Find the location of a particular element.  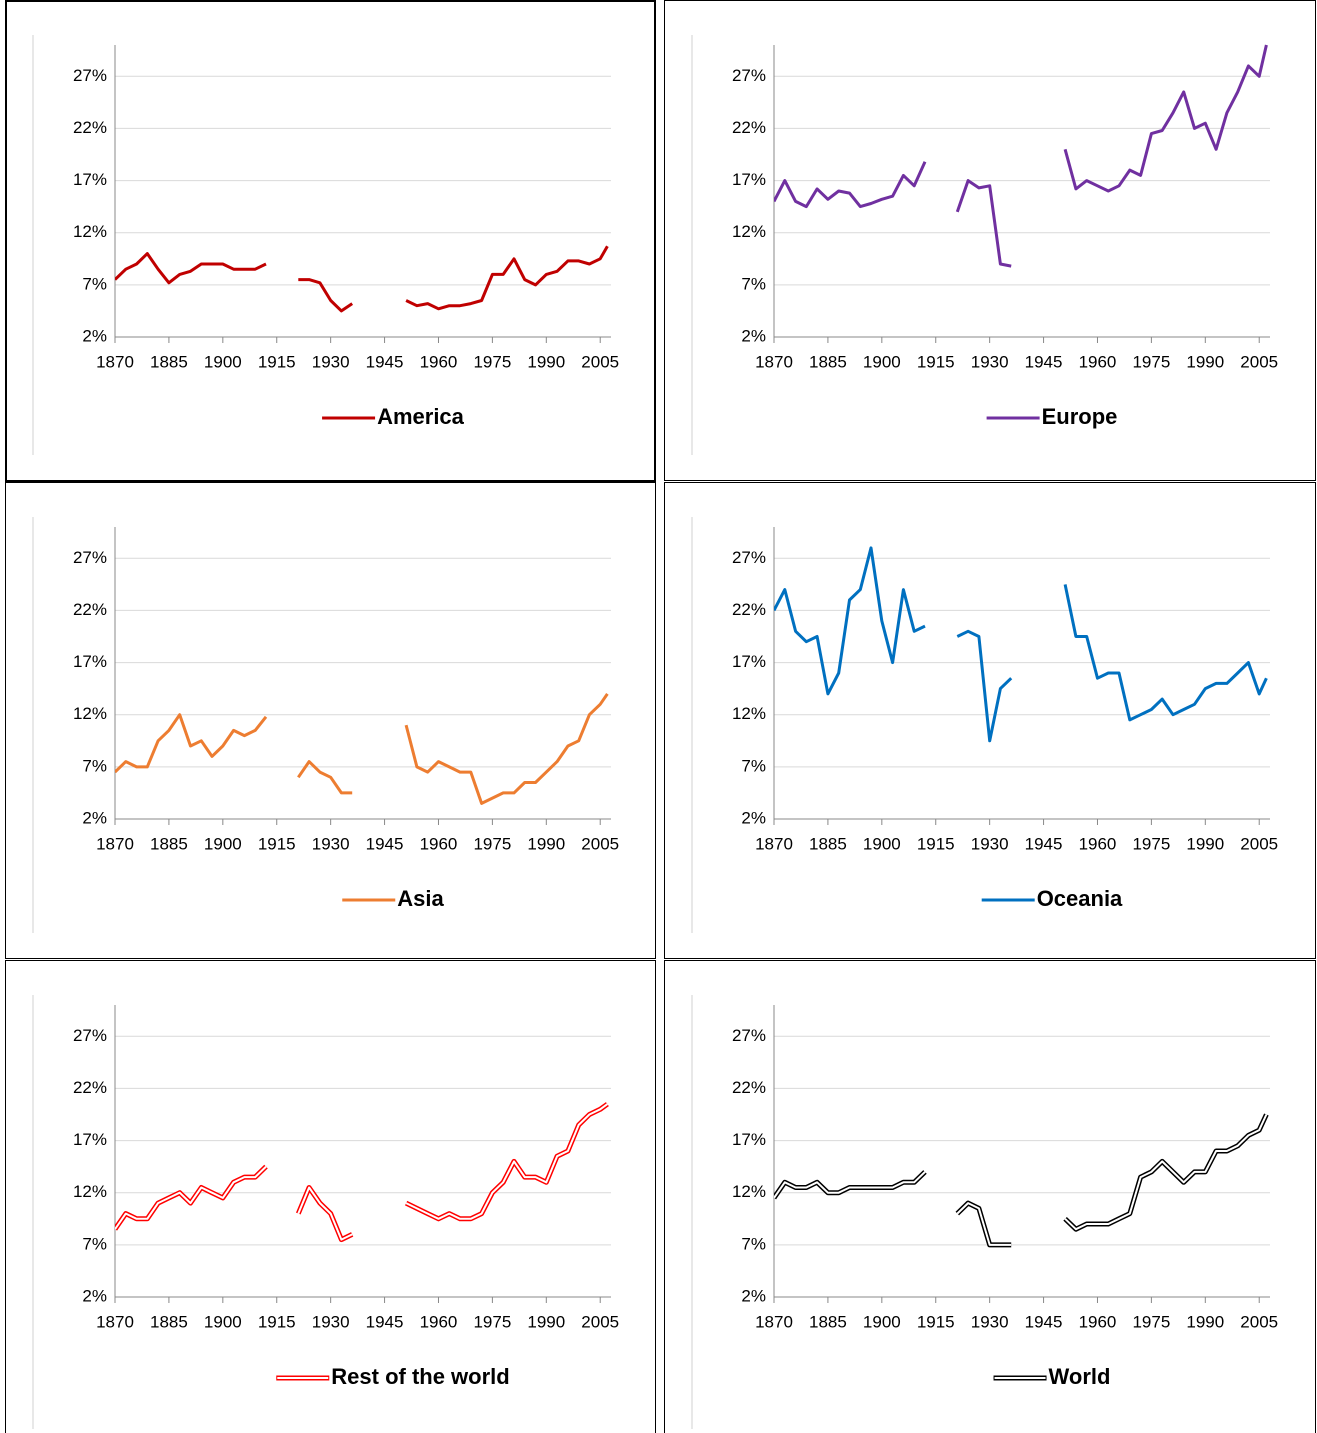

legend-text: Rest of the world is located at coordinates (420, 1376).